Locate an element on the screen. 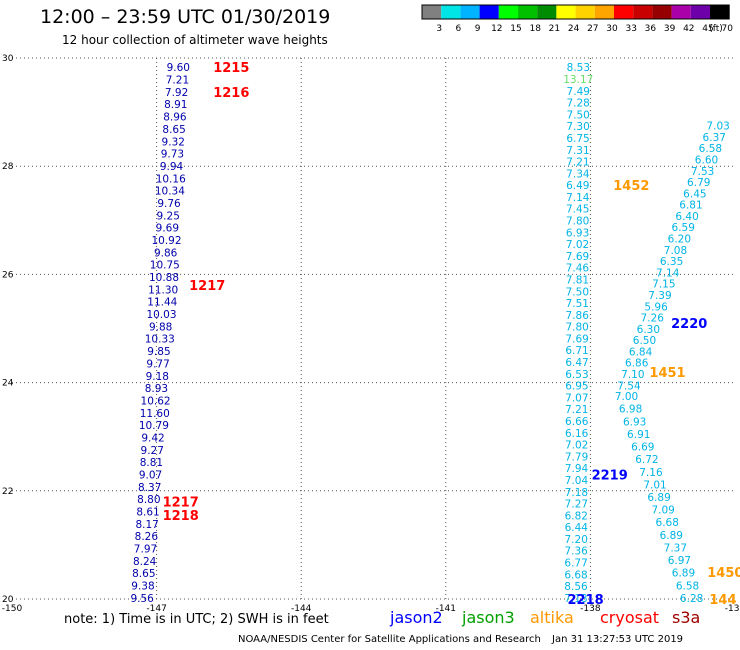 Image resolution: width=740 pixels, height=650 pixels. color-scale-label: 24 is located at coordinates (574, 29).